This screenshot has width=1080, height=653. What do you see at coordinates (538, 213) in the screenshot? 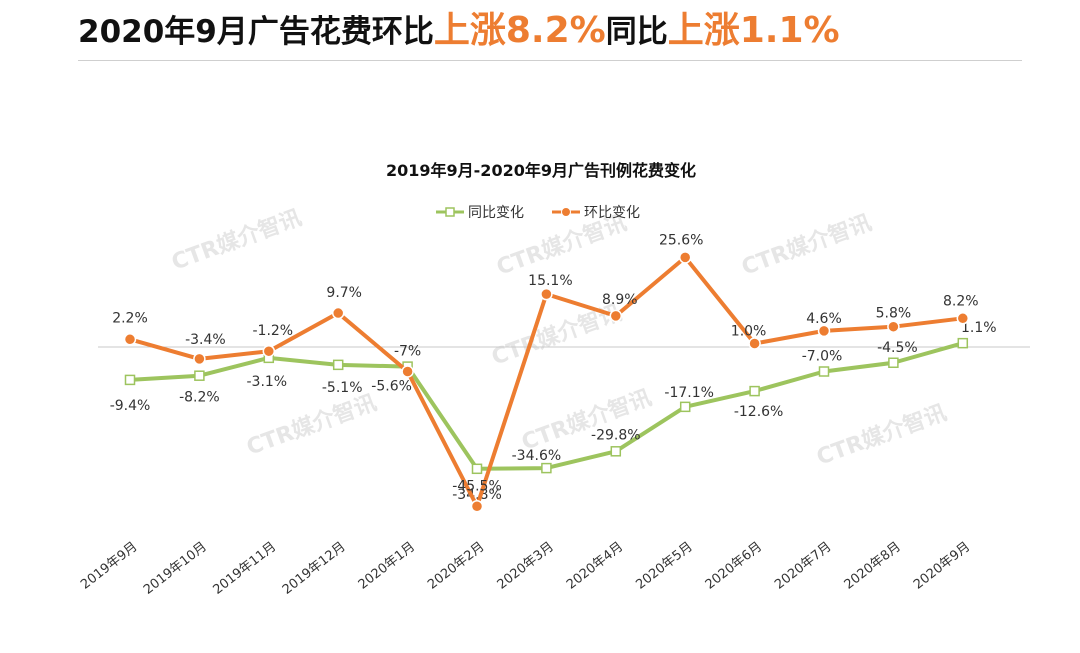
I see `legend: 同比变化 环比变化` at bounding box center [538, 213].